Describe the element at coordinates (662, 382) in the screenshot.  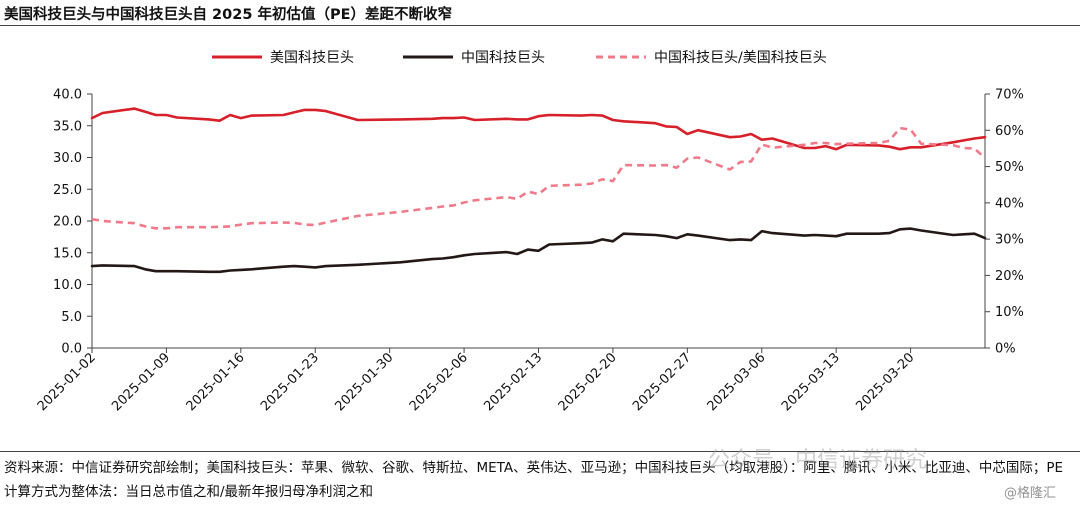
I see `x-tick-label: 2025-02-27` at that location.